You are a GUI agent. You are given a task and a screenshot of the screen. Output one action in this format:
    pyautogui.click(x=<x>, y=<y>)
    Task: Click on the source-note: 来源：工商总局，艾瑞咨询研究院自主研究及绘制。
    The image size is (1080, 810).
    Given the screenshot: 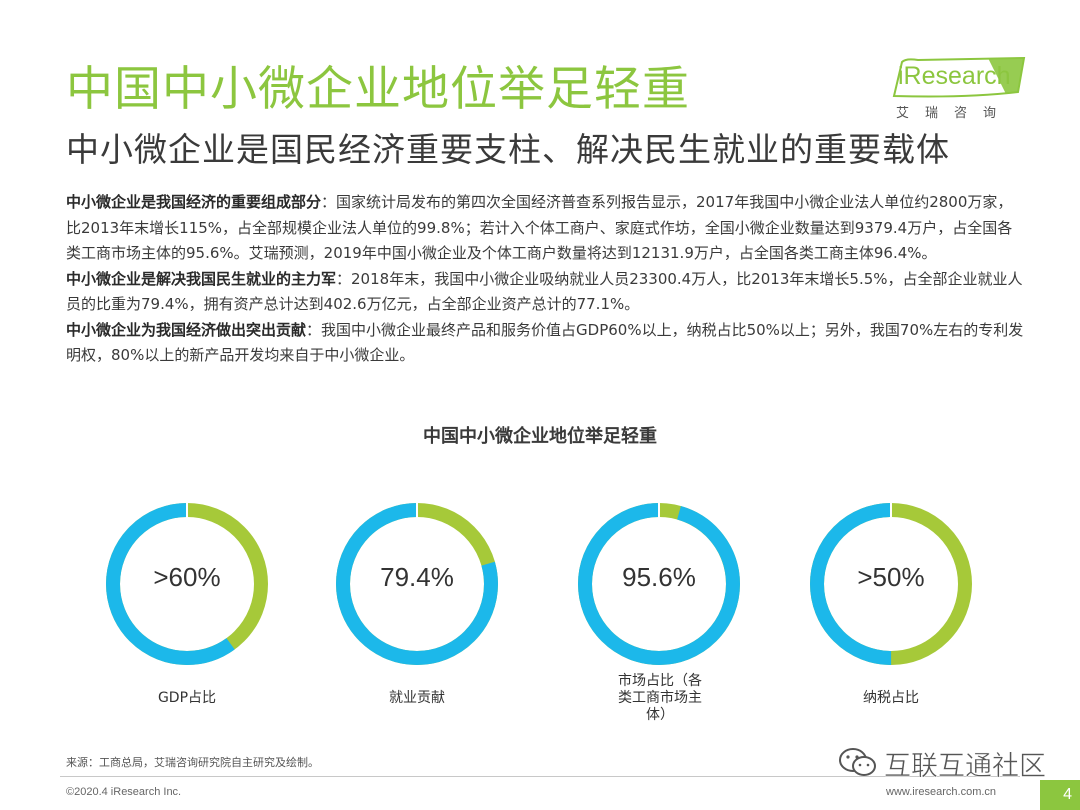 What is the action you would take?
    pyautogui.click(x=192, y=762)
    